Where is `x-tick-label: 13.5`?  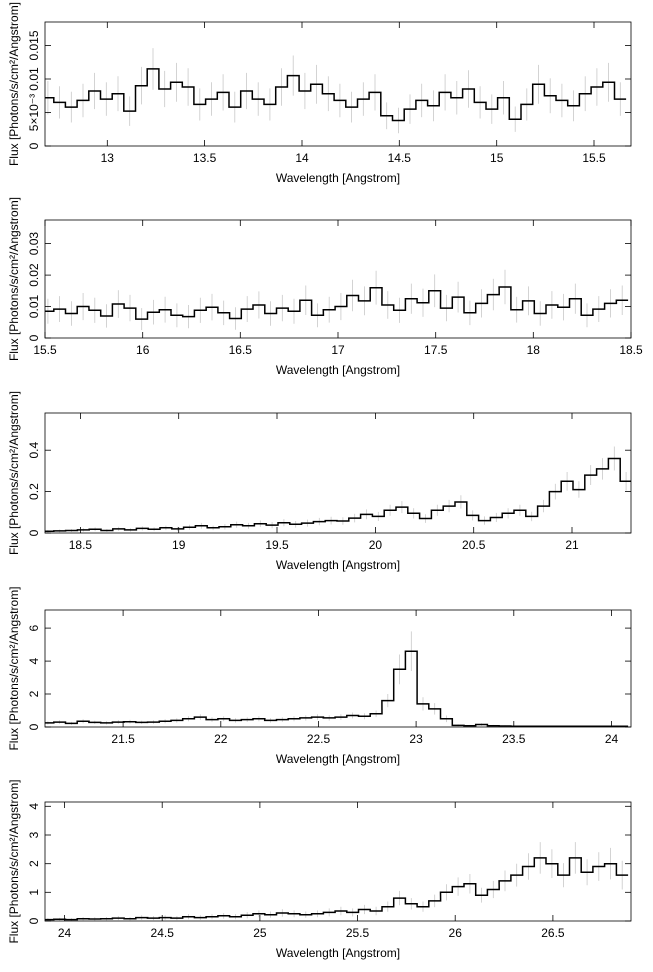 x-tick-label: 13.5 is located at coordinates (205, 158).